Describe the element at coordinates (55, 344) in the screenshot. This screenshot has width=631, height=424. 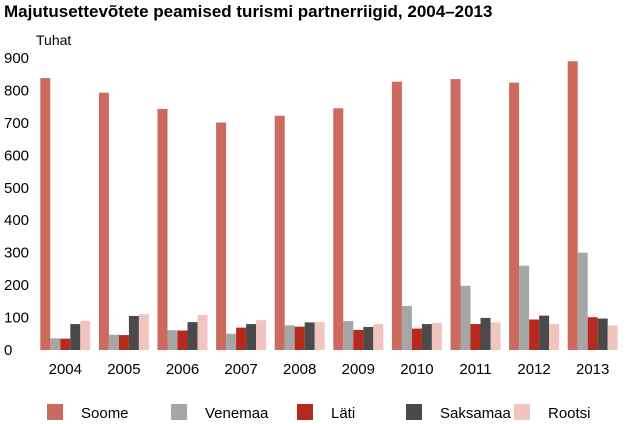
I see `bar-venemaa-2004` at that location.